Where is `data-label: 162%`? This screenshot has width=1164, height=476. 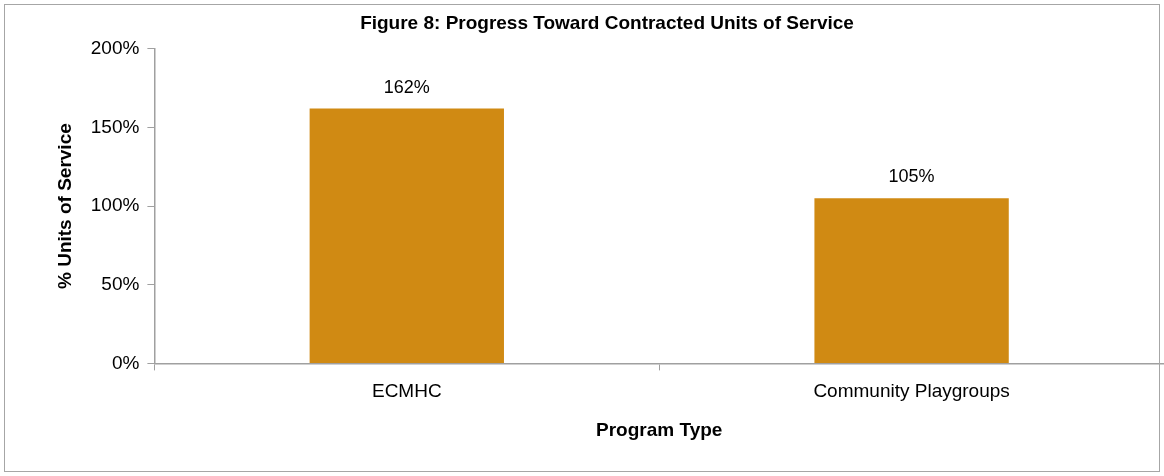
data-label: 162% is located at coordinates (406, 86).